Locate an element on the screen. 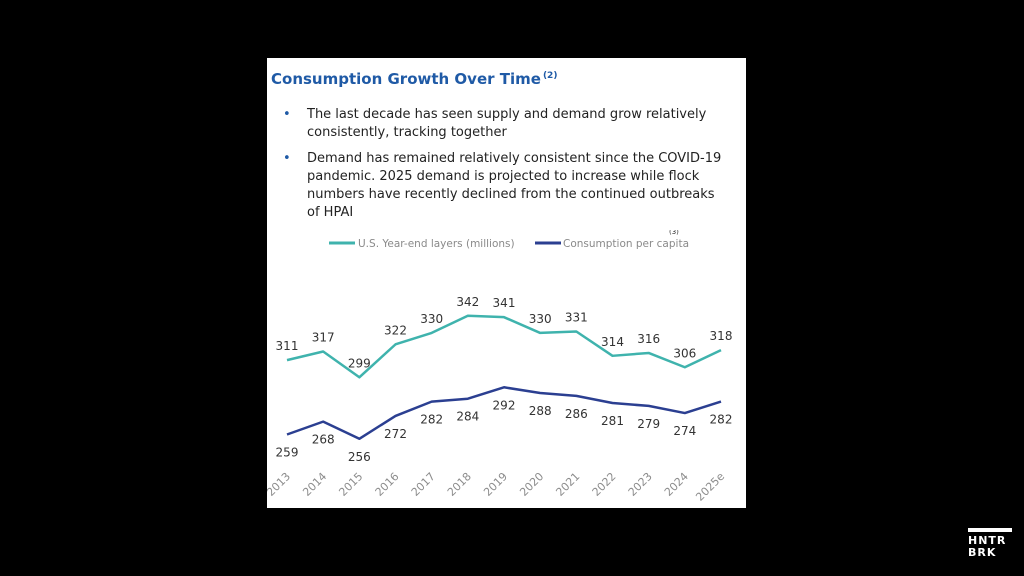  x-tick-label: 2015 is located at coordinates (350, 484).